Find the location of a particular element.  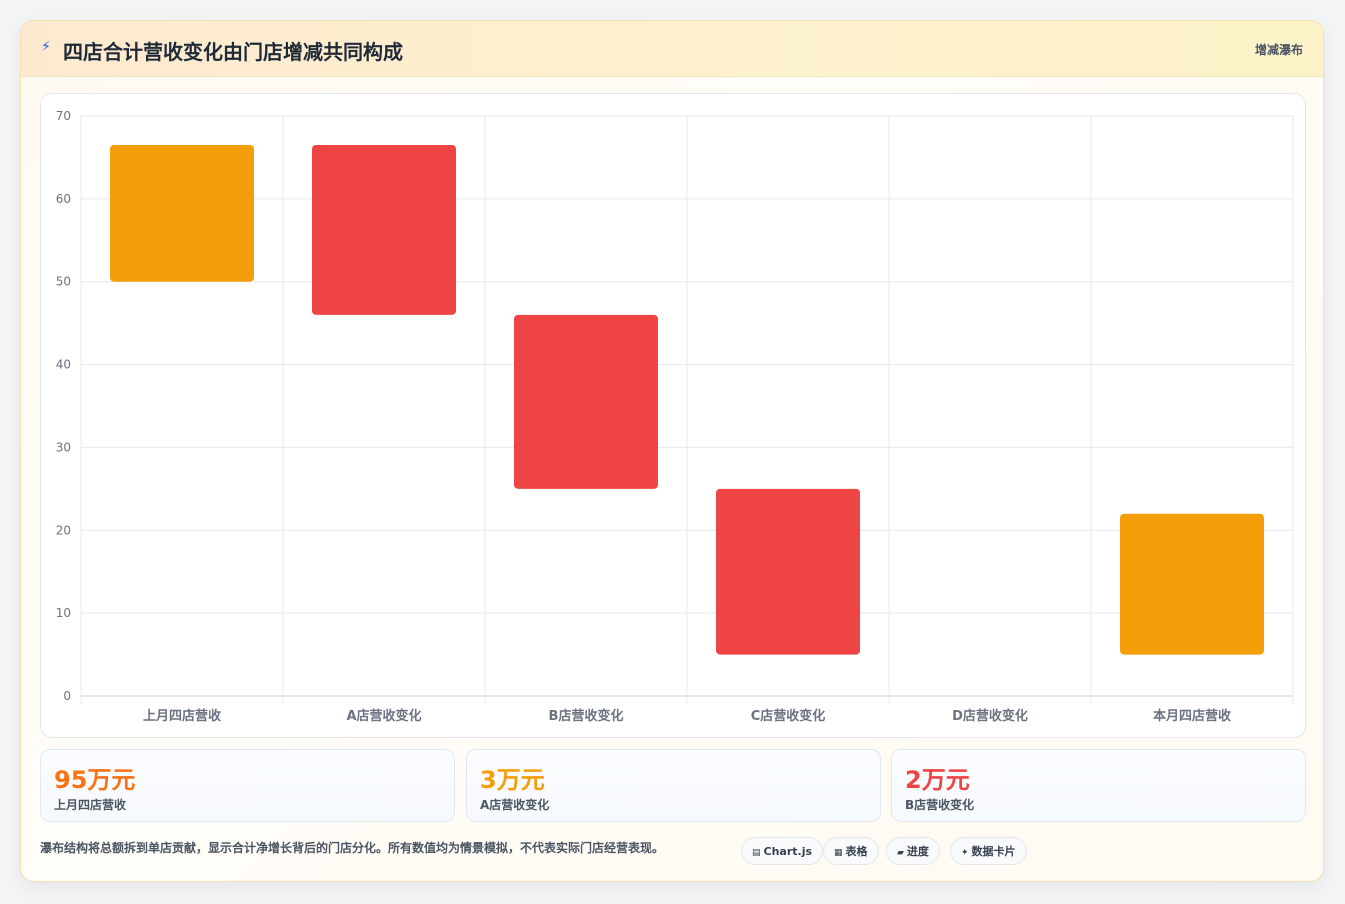

y-tick-label: 70 is located at coordinates (63, 116).